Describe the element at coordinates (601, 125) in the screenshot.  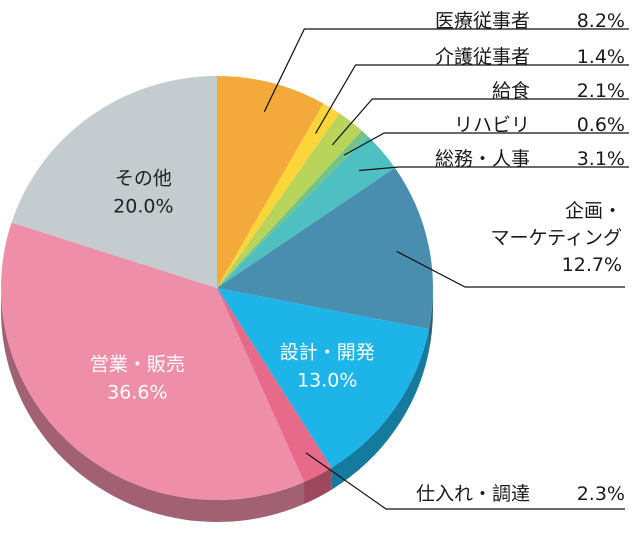
I see `slice-3-value: 0.6%` at that location.